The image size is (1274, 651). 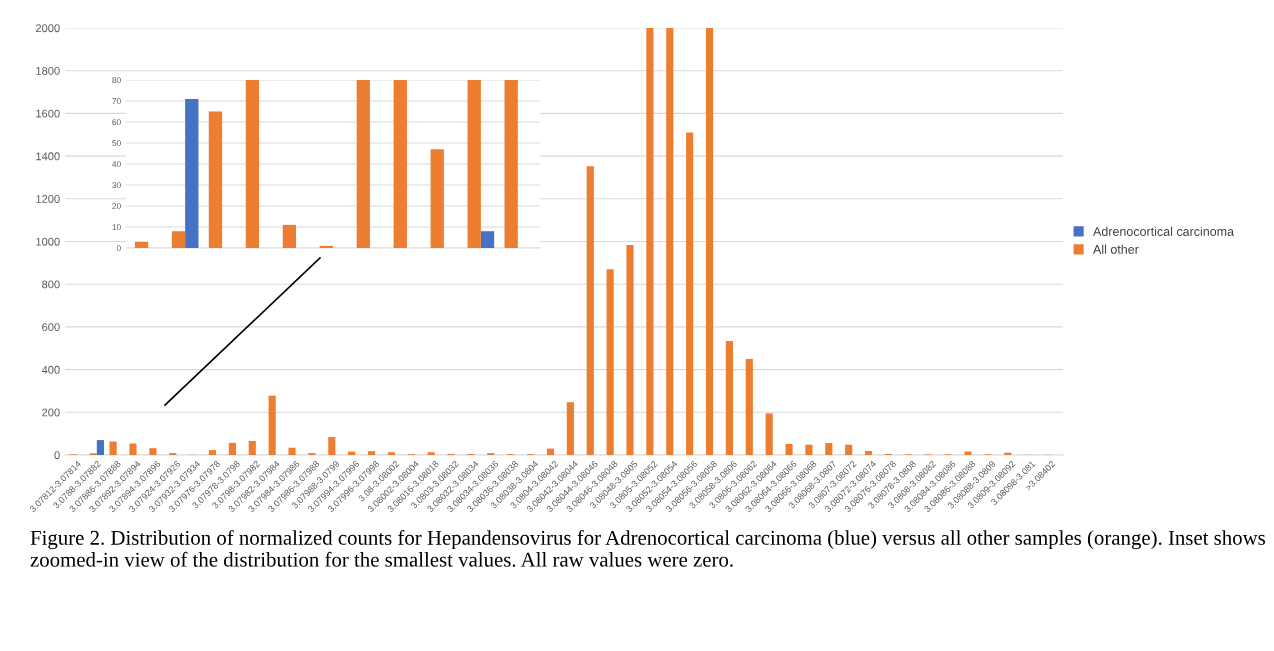 What do you see at coordinates (48, 241) in the screenshot?
I see `y-tick-label: 1000` at bounding box center [48, 241].